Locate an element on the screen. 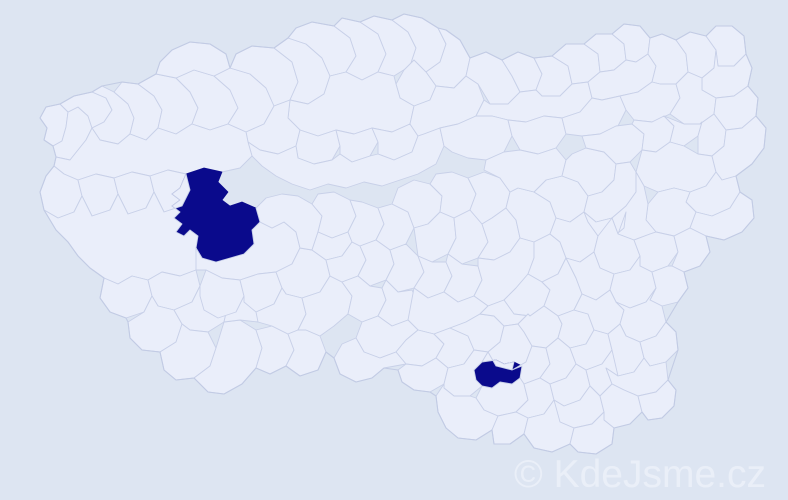 This screenshot has height=500, width=788. watermark: © KdeJsme.cz is located at coordinates (640, 474).